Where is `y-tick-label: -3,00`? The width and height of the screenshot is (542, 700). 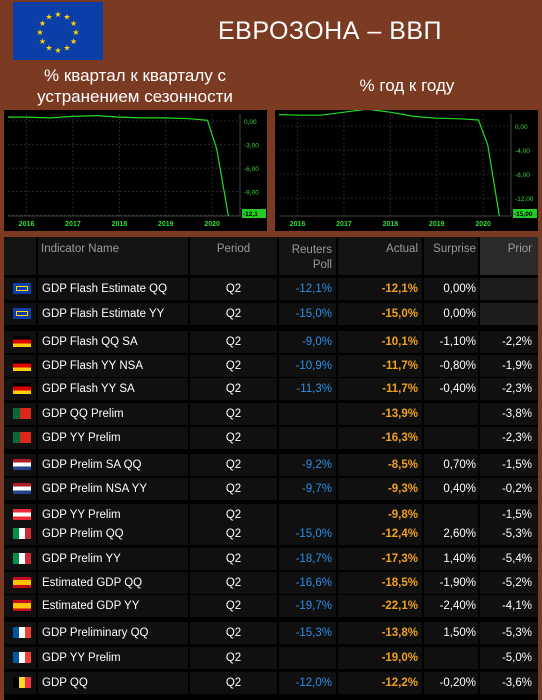
y-tick-label: -3,00 is located at coordinates (251, 146).